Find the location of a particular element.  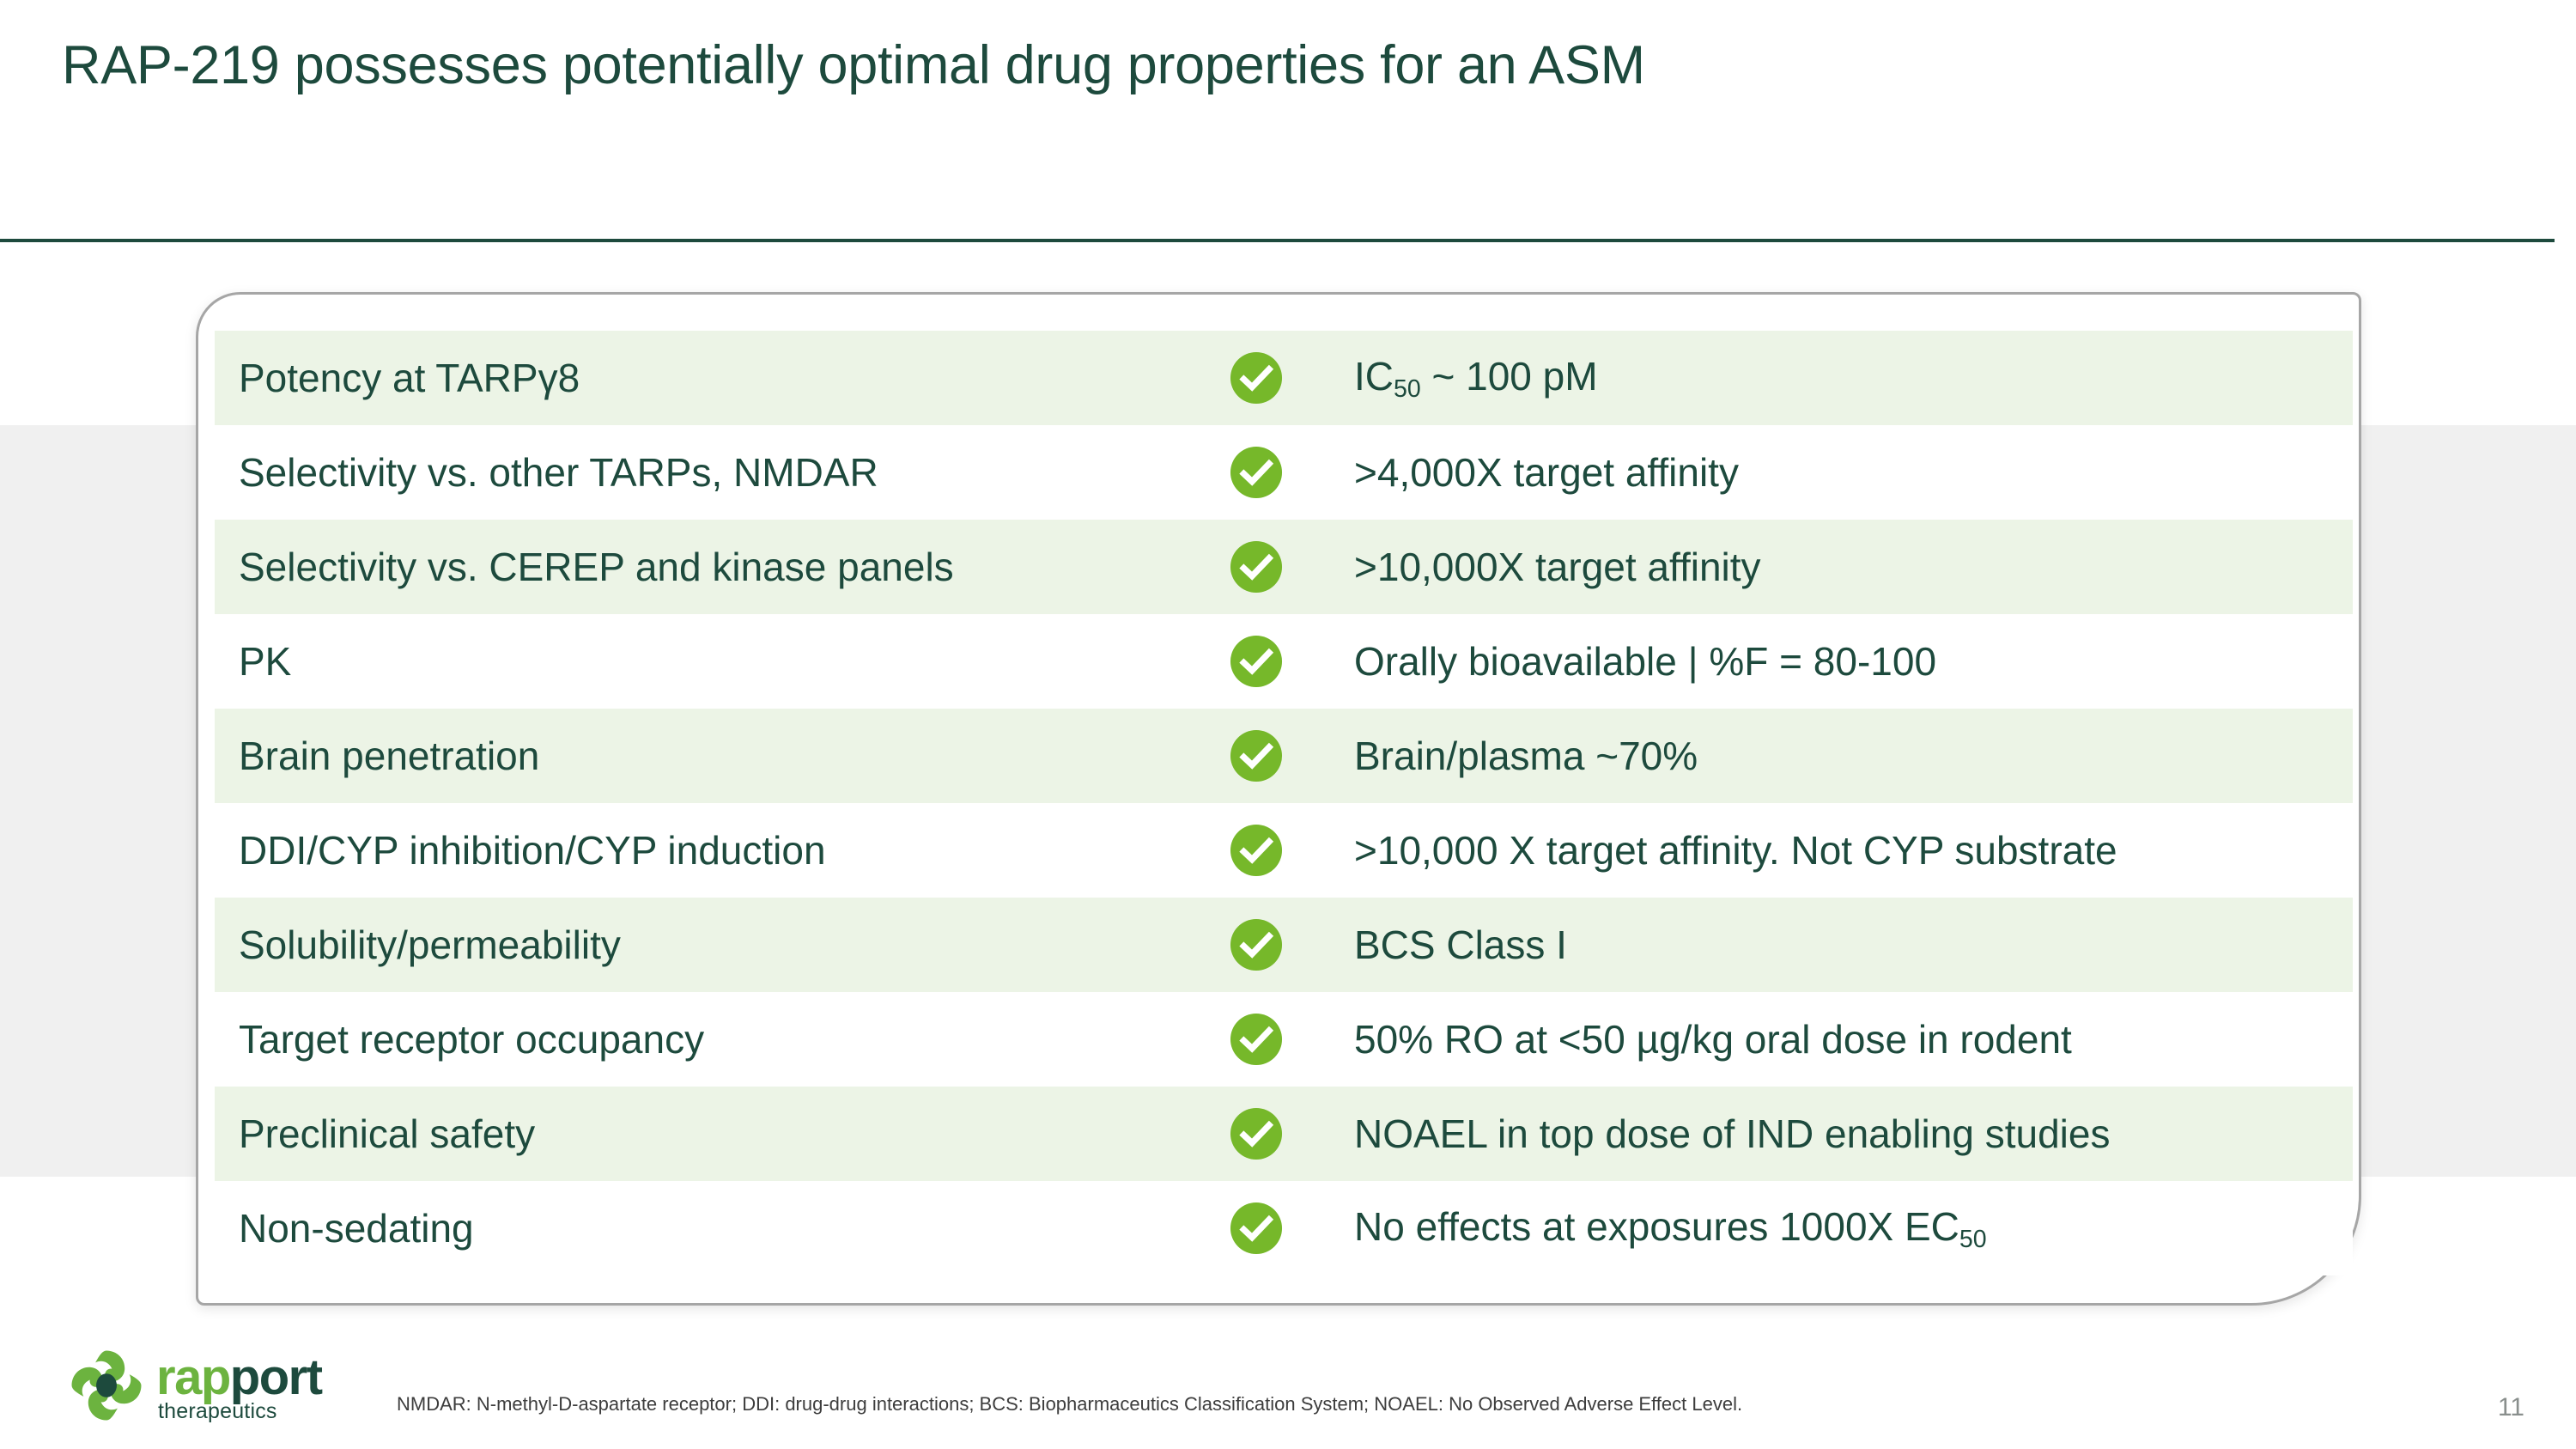

property-label: PK is located at coordinates (265, 661).